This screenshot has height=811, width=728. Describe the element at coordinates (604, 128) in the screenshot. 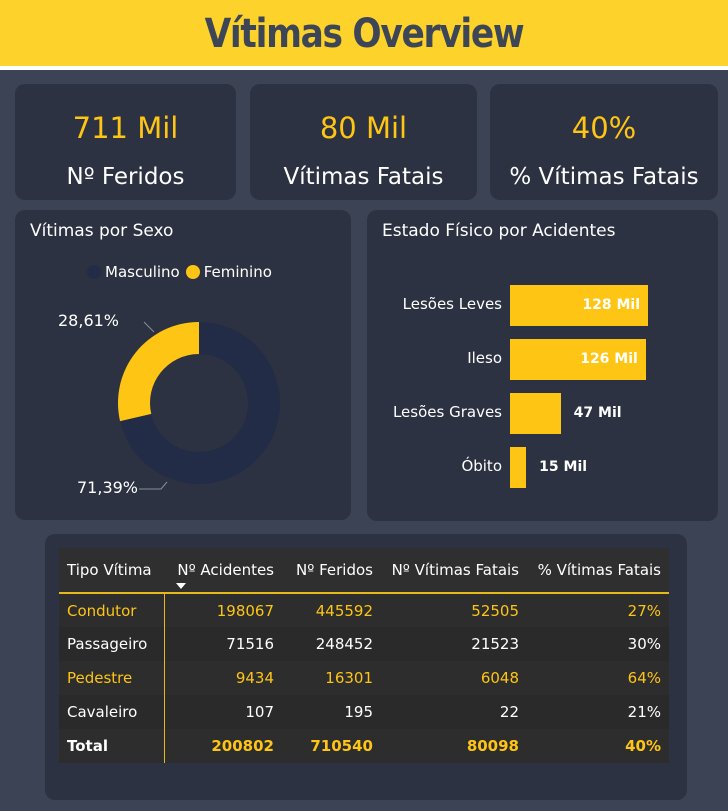

I see `kpi-value: 40%` at that location.